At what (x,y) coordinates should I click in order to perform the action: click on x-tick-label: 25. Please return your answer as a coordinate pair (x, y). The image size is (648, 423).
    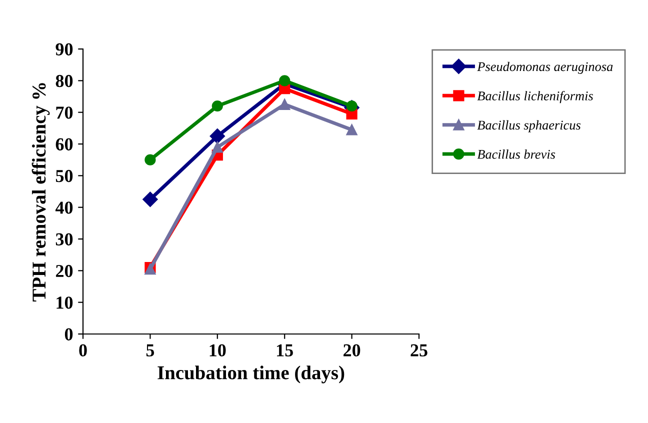
    Looking at the image, I should click on (419, 350).